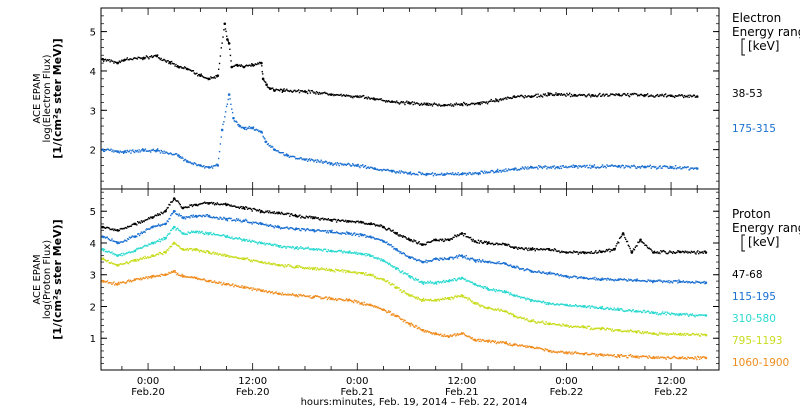  What do you see at coordinates (671, 381) in the screenshot?
I see `x-tick-label: 12:00` at bounding box center [671, 381].